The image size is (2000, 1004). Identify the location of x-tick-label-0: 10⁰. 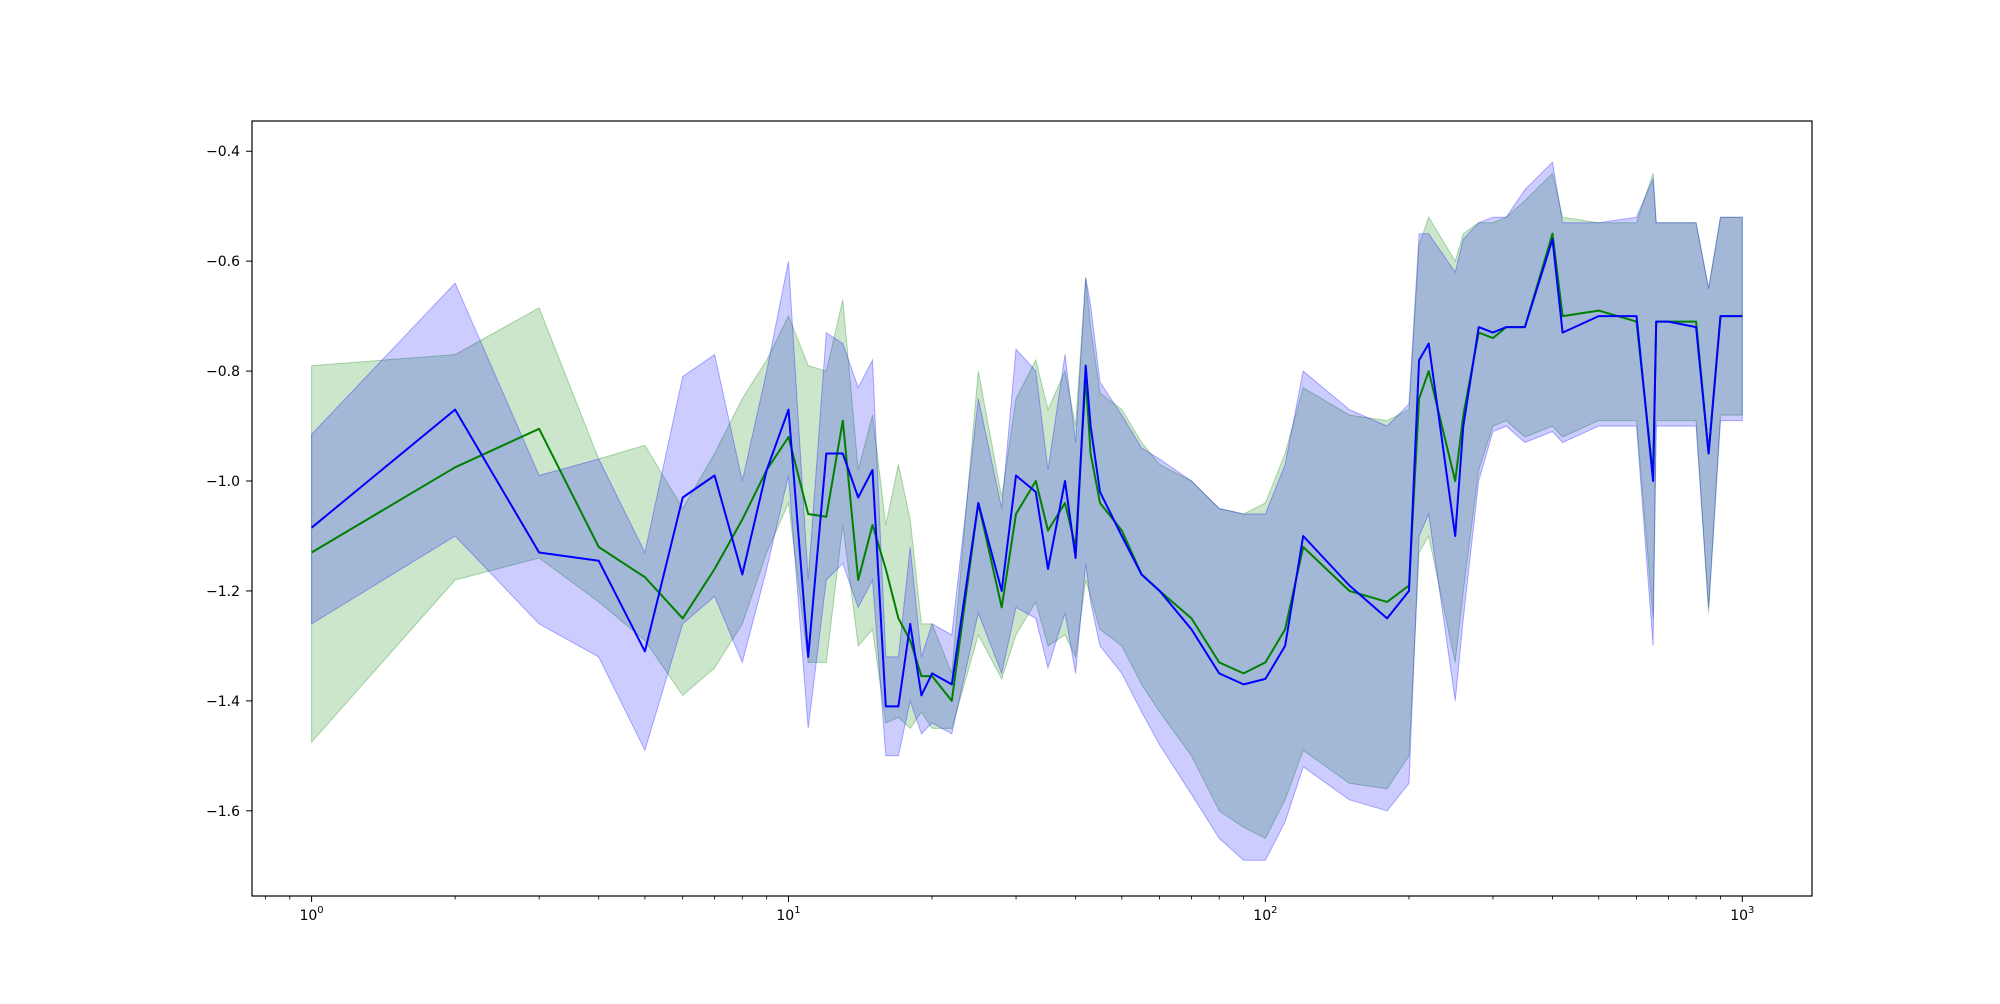
(311, 914).